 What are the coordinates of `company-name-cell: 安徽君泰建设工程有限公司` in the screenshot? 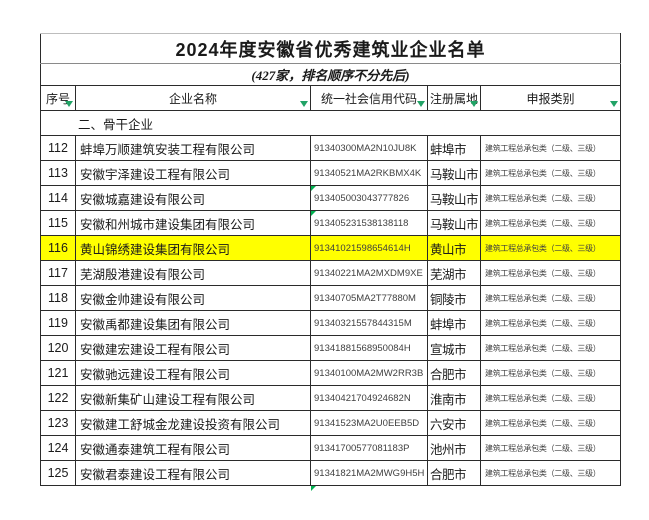 It's located at (193, 473).